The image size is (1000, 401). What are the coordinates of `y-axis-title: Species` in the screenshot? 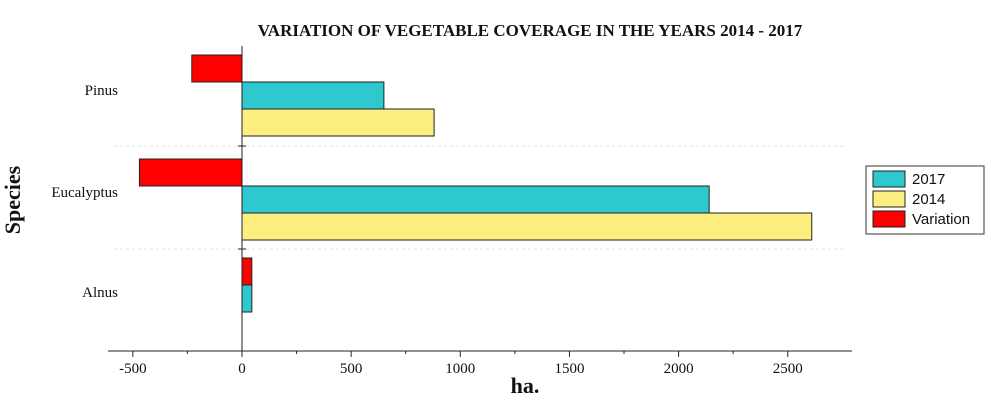 It's located at (12, 199).